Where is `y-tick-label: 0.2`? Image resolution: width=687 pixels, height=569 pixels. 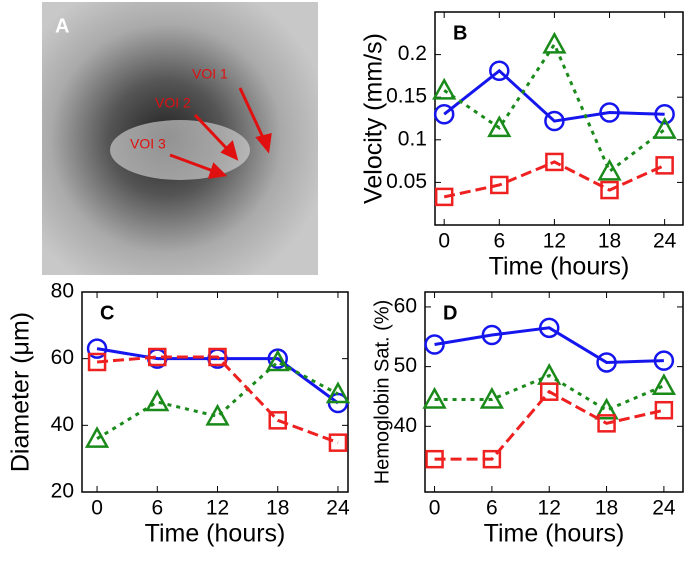
y-tick-label: 0.2 is located at coordinates (412, 53).